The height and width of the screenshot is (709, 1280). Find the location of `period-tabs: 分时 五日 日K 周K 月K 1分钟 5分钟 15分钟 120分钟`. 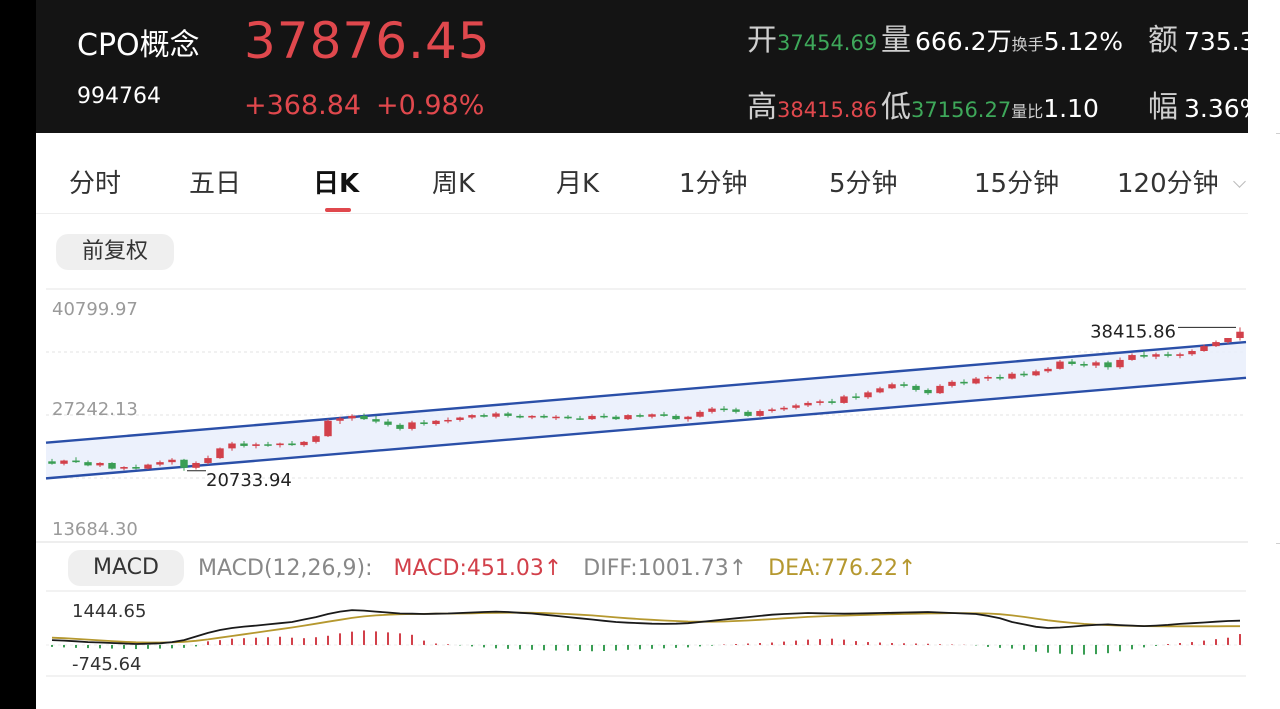

period-tabs: 分时 五日 日K 周K 月K 1分钟 5分钟 15分钟 120分钟 is located at coordinates (642, 173).